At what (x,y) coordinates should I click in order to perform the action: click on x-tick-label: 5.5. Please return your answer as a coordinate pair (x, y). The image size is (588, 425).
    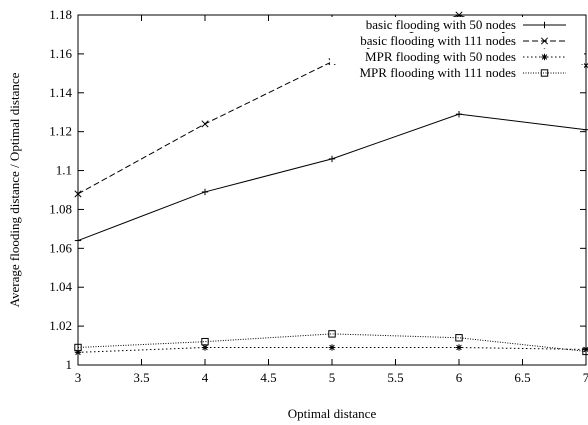
    Looking at the image, I should click on (395, 377).